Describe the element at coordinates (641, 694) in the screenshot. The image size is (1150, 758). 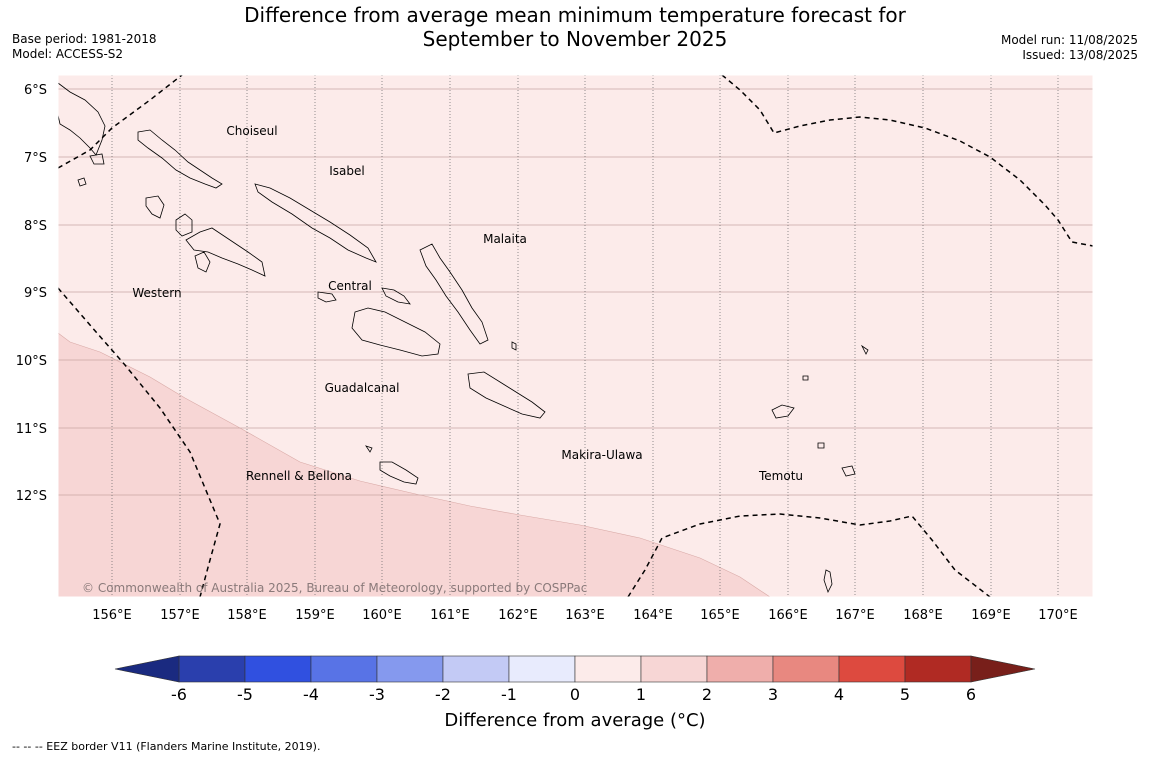
I see `colorbar-tick-label: 1` at that location.